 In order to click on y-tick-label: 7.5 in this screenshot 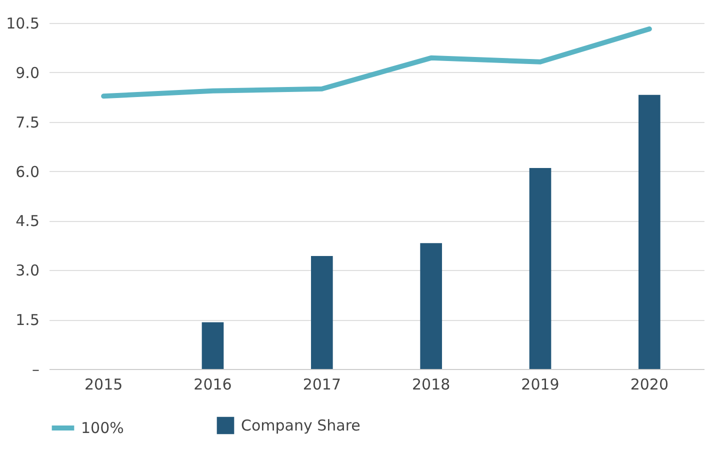, I will do `click(28, 122)`.